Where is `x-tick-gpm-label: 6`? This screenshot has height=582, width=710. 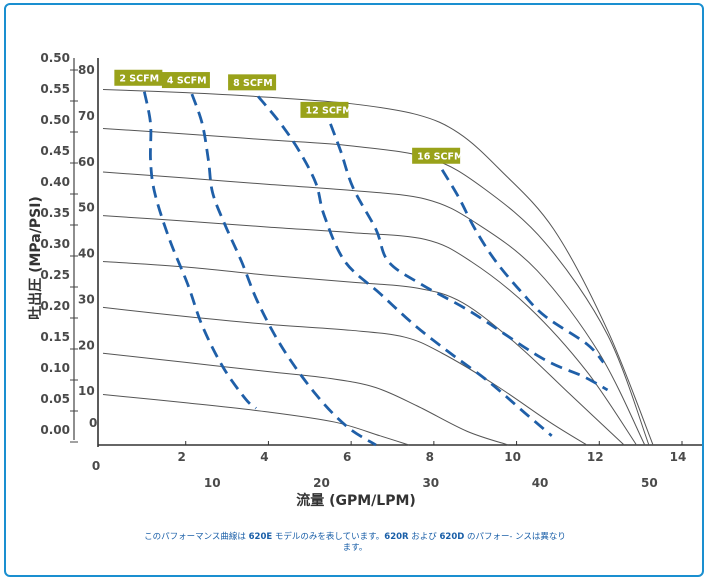 x-tick-gpm-label: 6 is located at coordinates (347, 457).